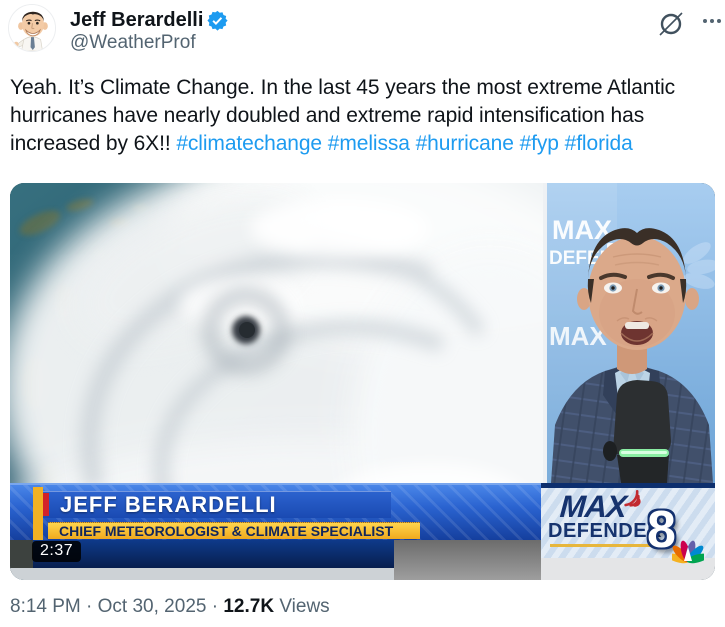  What do you see at coordinates (213, 554) in the screenshot?
I see `banner-navy-bar` at bounding box center [213, 554].